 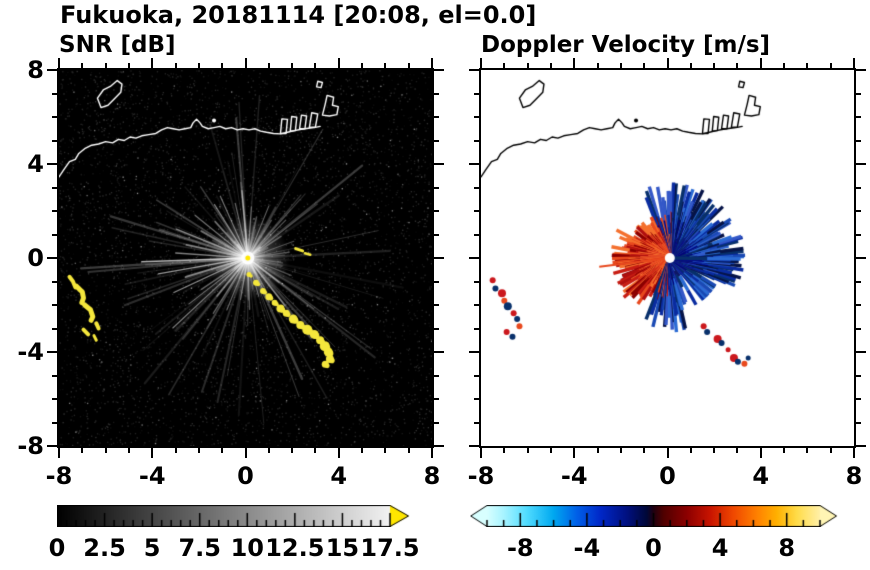 I want to click on colorbar-tick-label: 2.5, so click(x=104, y=548).